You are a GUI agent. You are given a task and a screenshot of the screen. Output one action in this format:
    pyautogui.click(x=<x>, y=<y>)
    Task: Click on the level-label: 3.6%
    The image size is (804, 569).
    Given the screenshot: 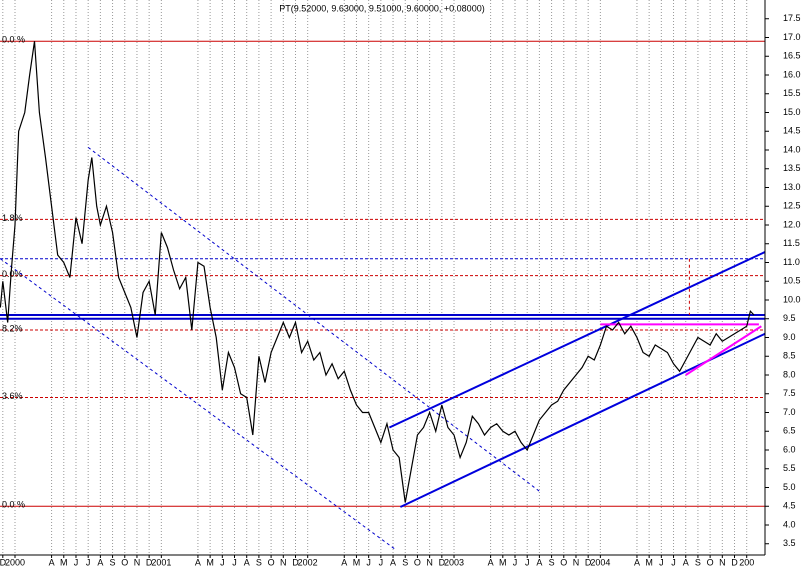 What is the action you would take?
    pyautogui.click(x=12, y=396)
    